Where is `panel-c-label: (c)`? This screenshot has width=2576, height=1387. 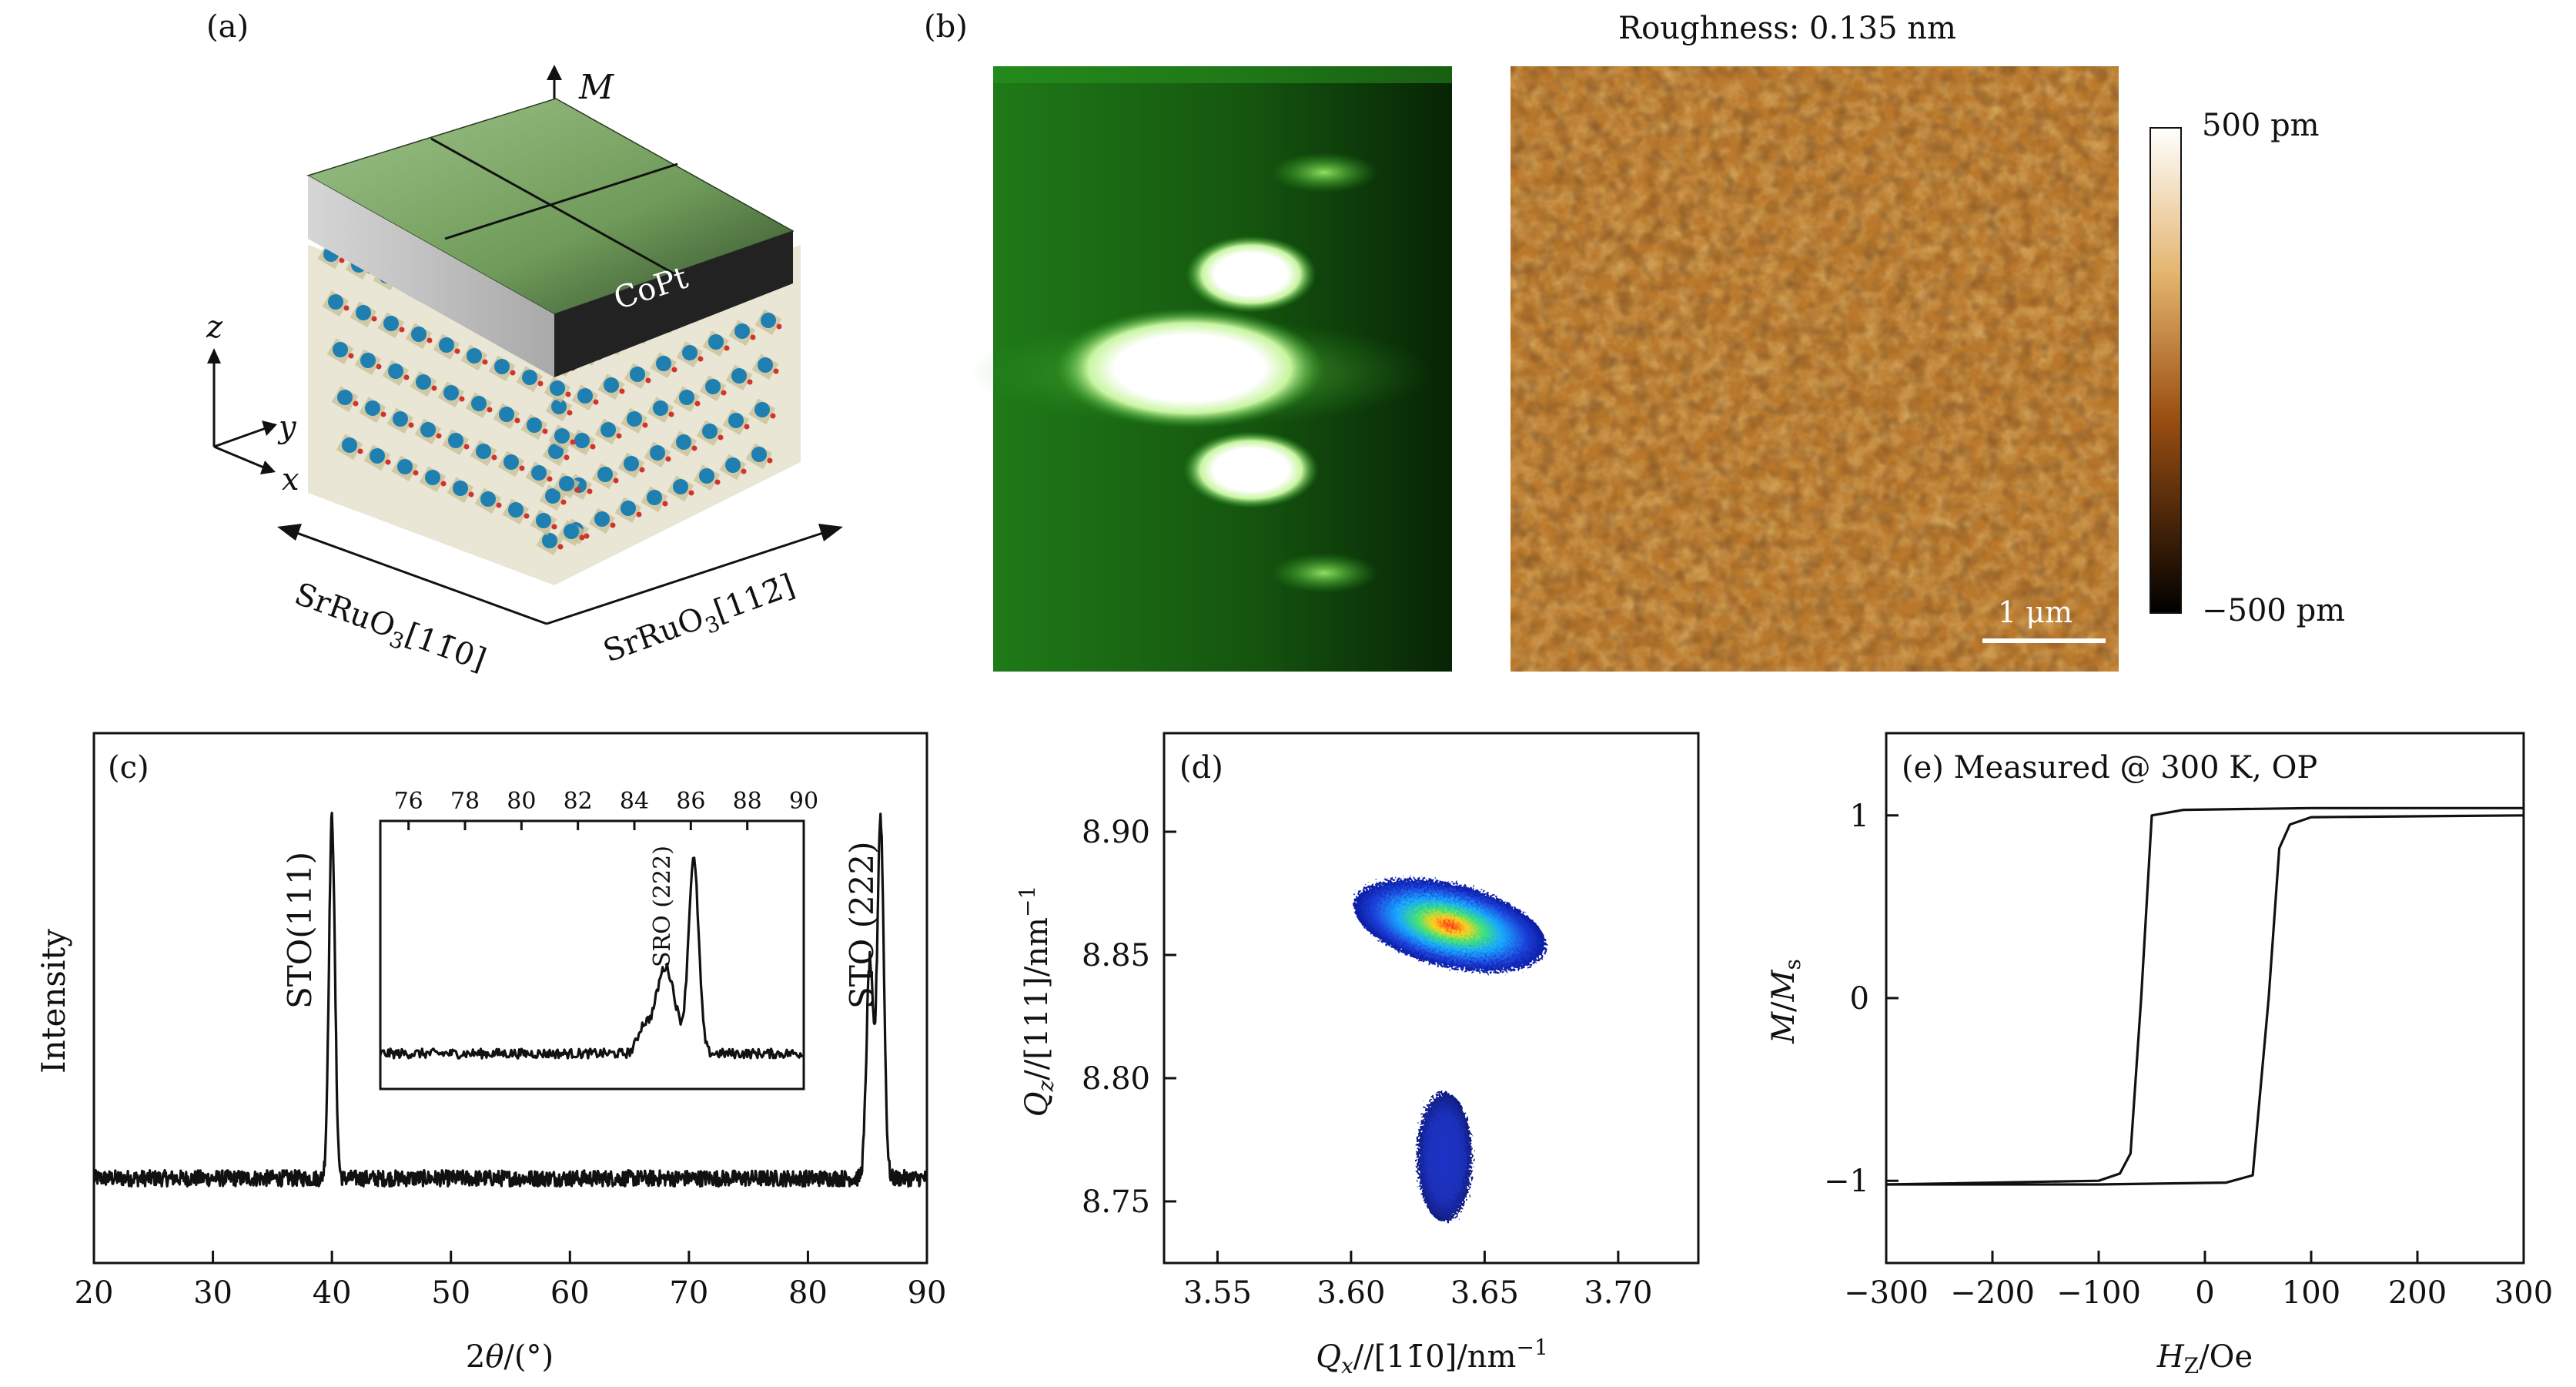 panel-c-label: (c) is located at coordinates (128, 768).